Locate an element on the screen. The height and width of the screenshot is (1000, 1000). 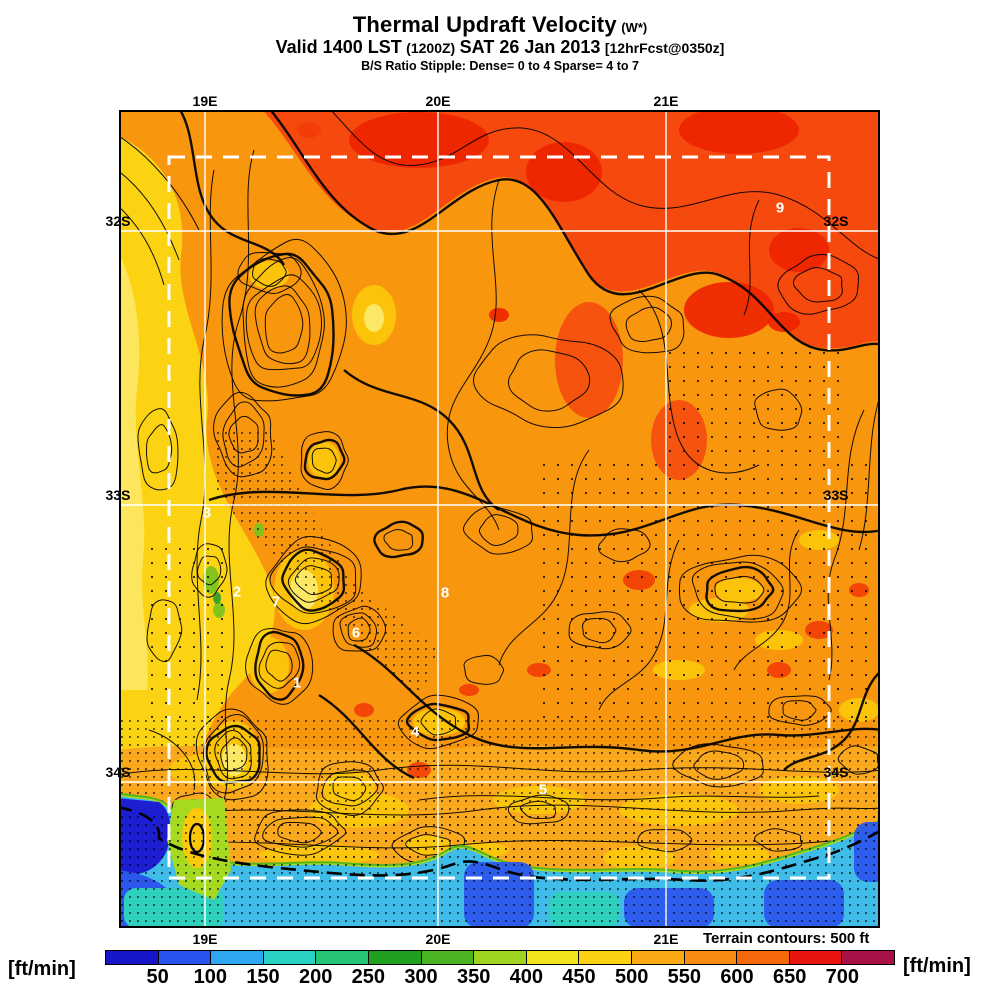
colorbar-tick-400: 400 is located at coordinates (526, 977).